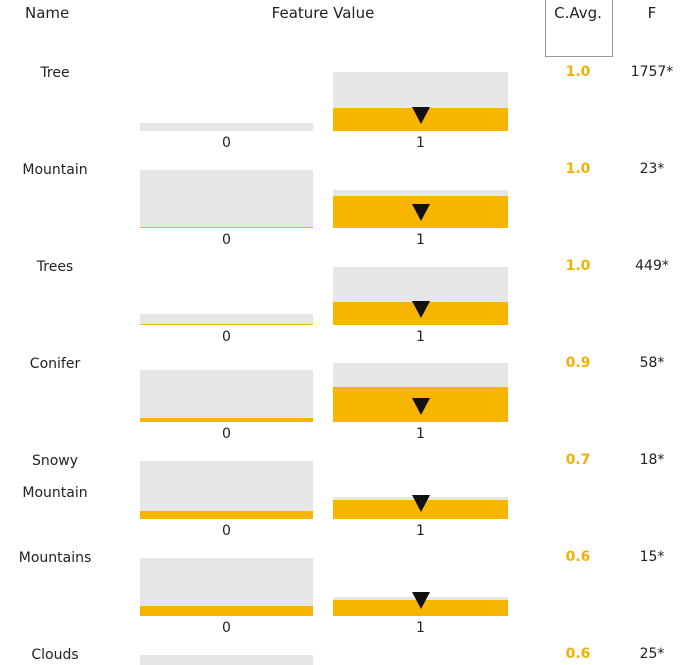 The height and width of the screenshot is (665, 681). I want to click on f-value: 23*, so click(652, 169).